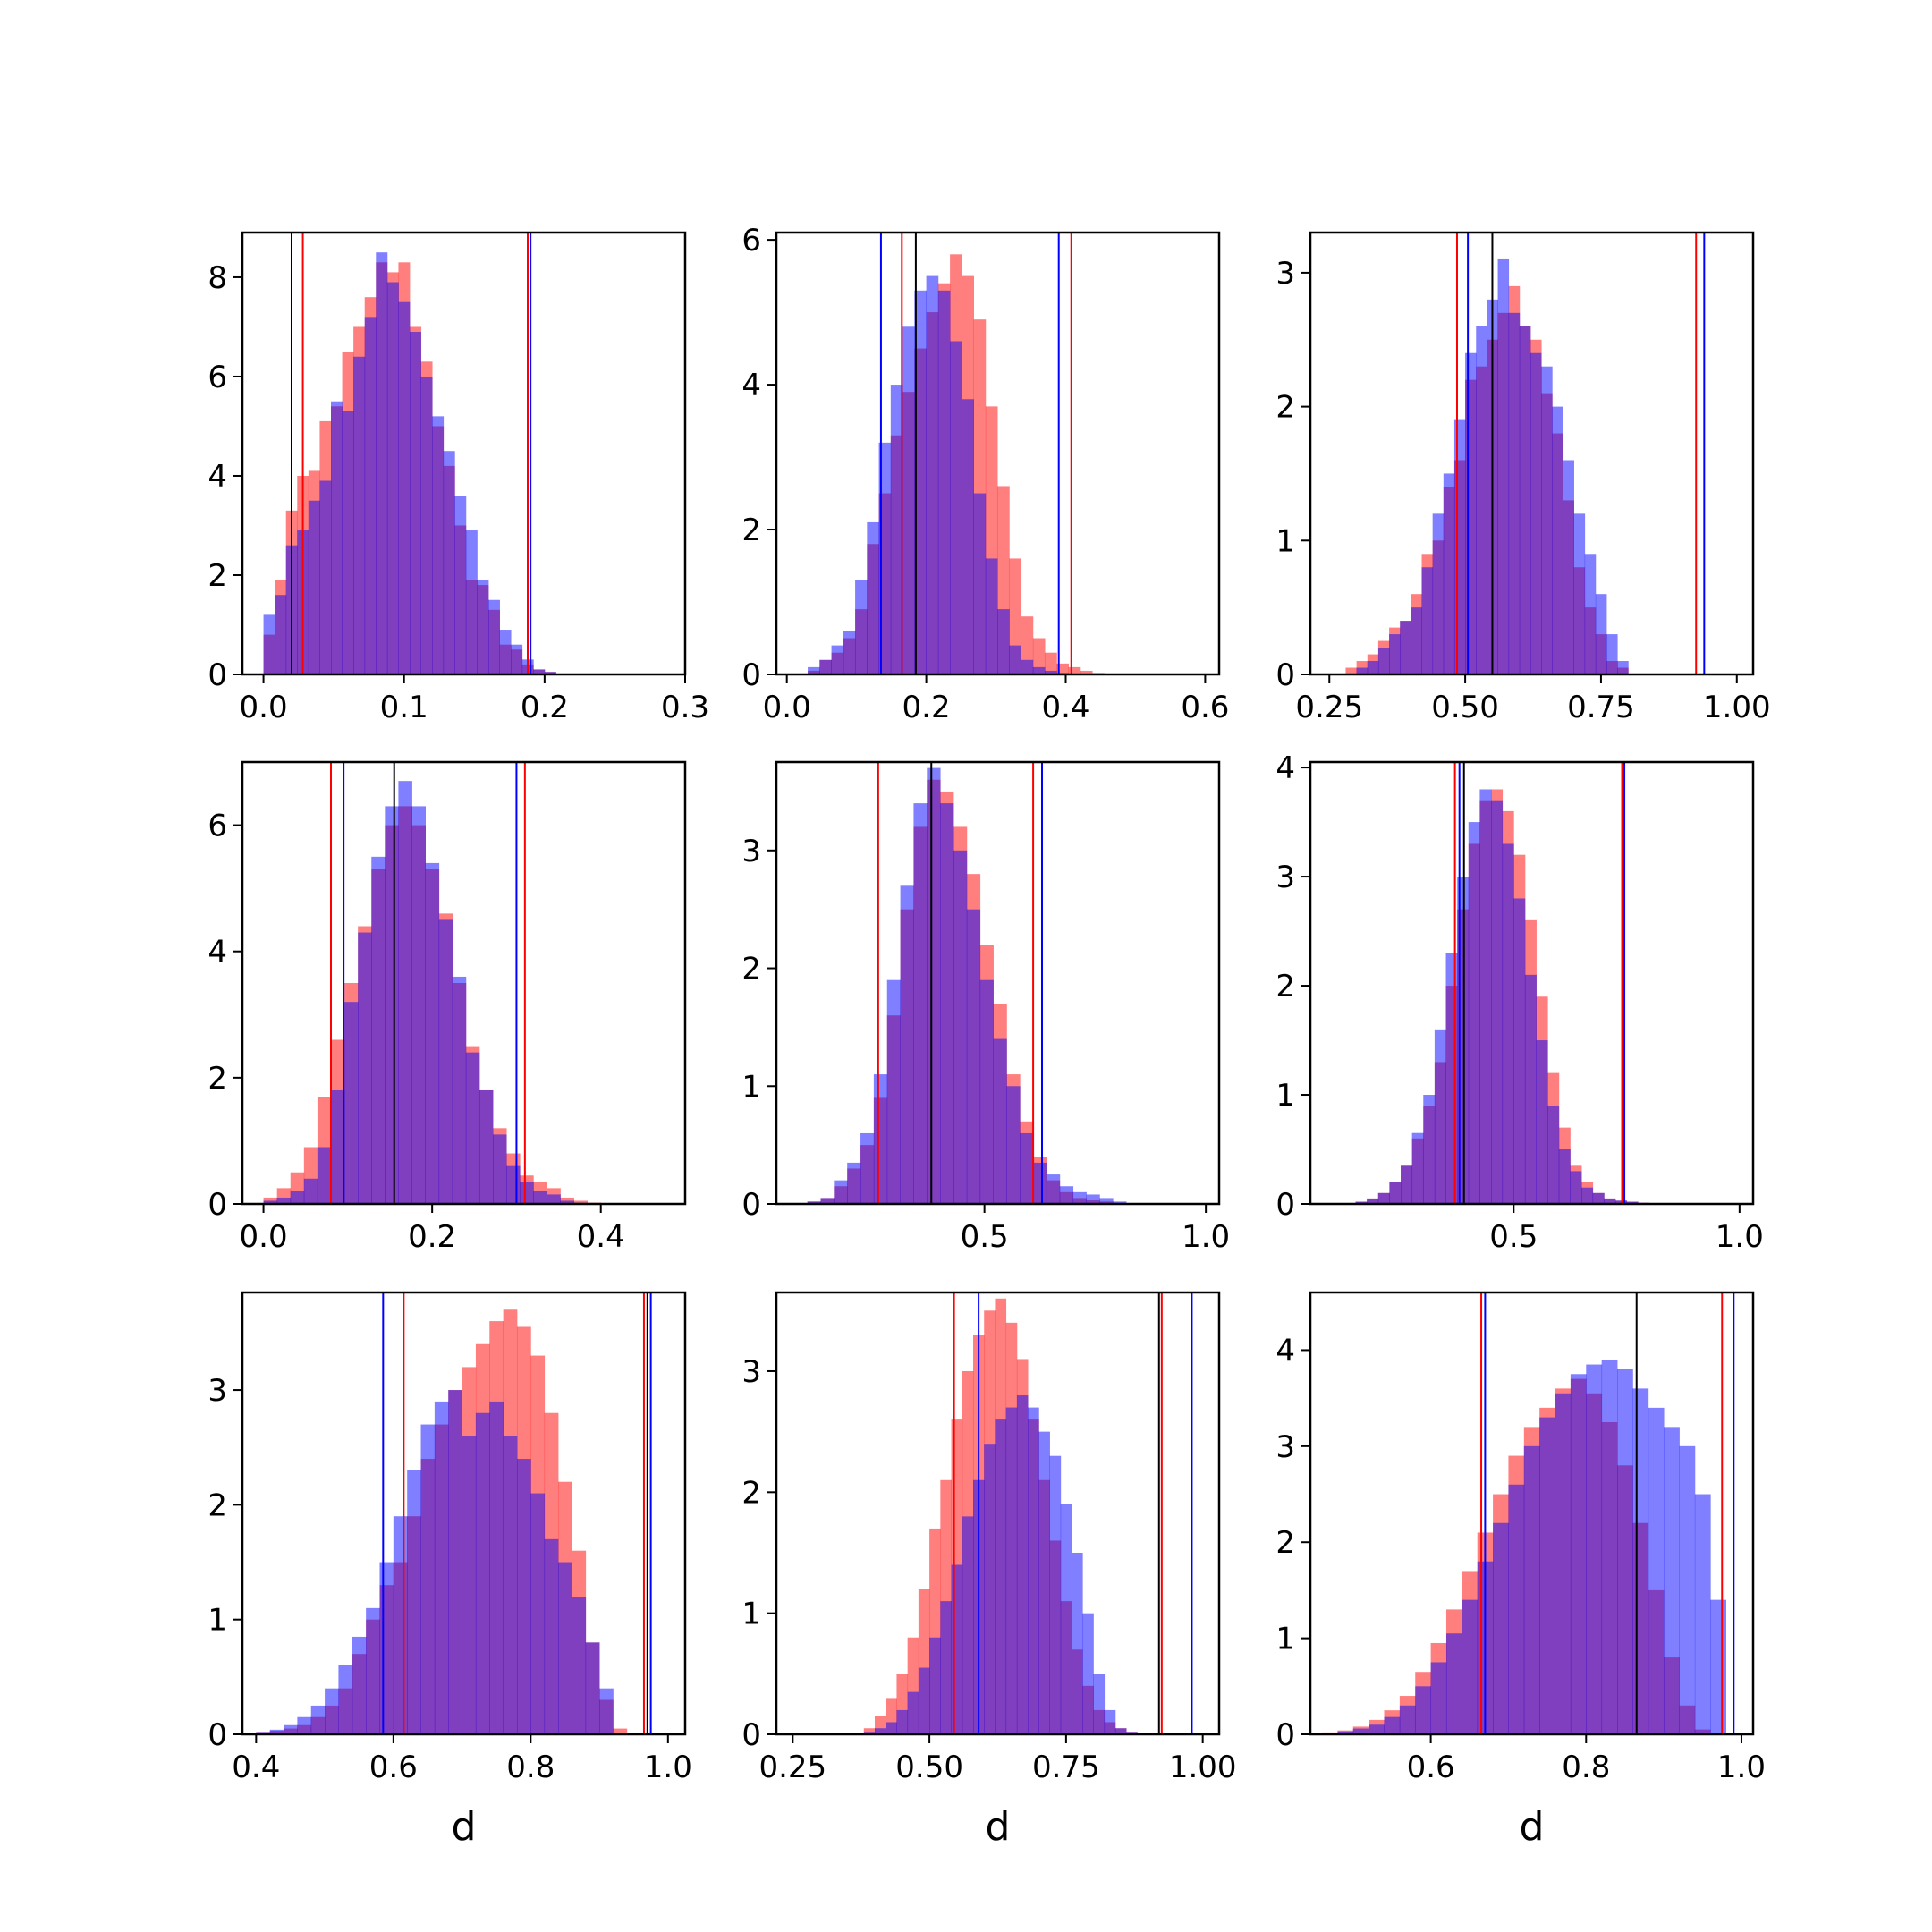 This screenshot has width=1932, height=1932. I want to click on plot-area-r0c1, so click(962, 453).